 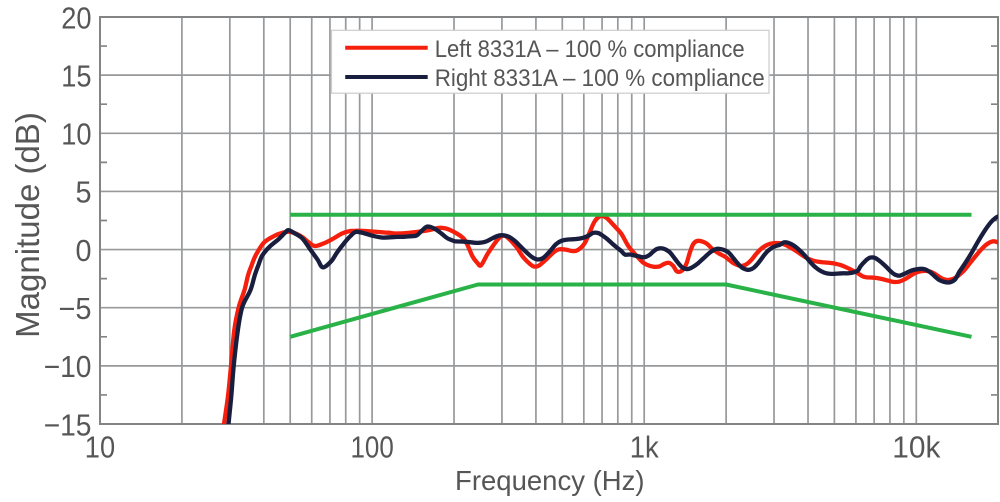 What do you see at coordinates (76, 76) in the screenshot?
I see `svg-text: 15` at bounding box center [76, 76].